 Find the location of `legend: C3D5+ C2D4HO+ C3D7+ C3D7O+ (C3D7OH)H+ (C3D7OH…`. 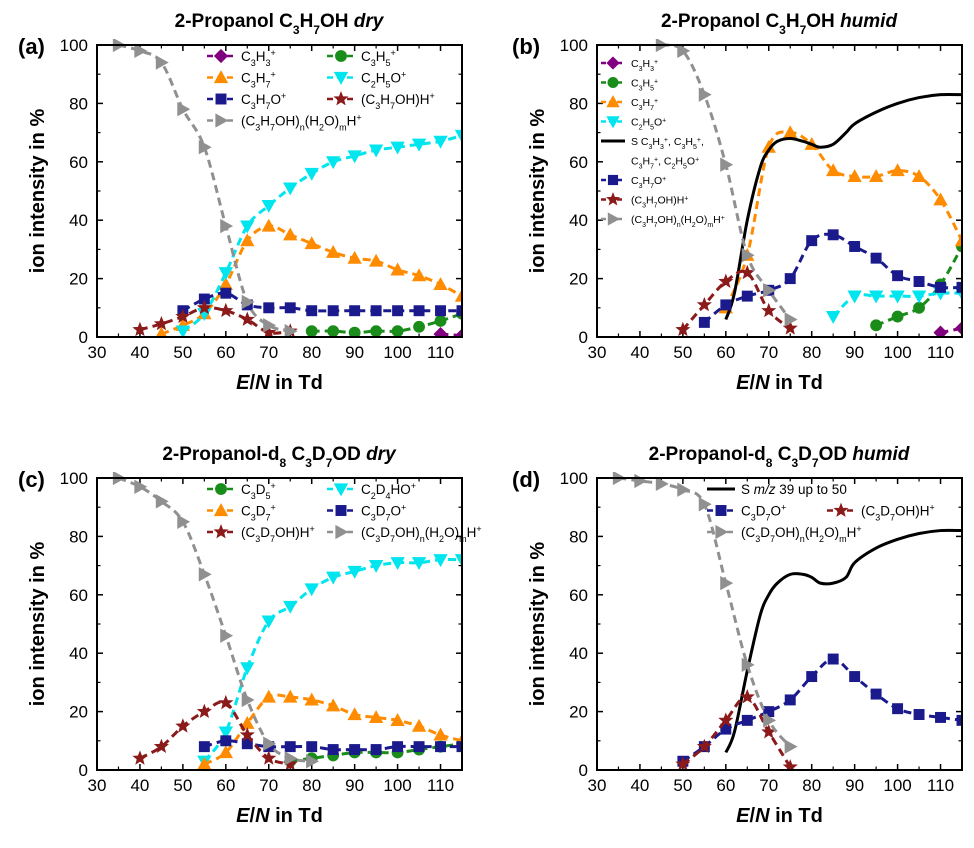

legend: C3D5+ C2D4HO+ C3D7+ C3D7O+ (C3D7OH)H+ (C3D7OH… is located at coordinates (344, 512).